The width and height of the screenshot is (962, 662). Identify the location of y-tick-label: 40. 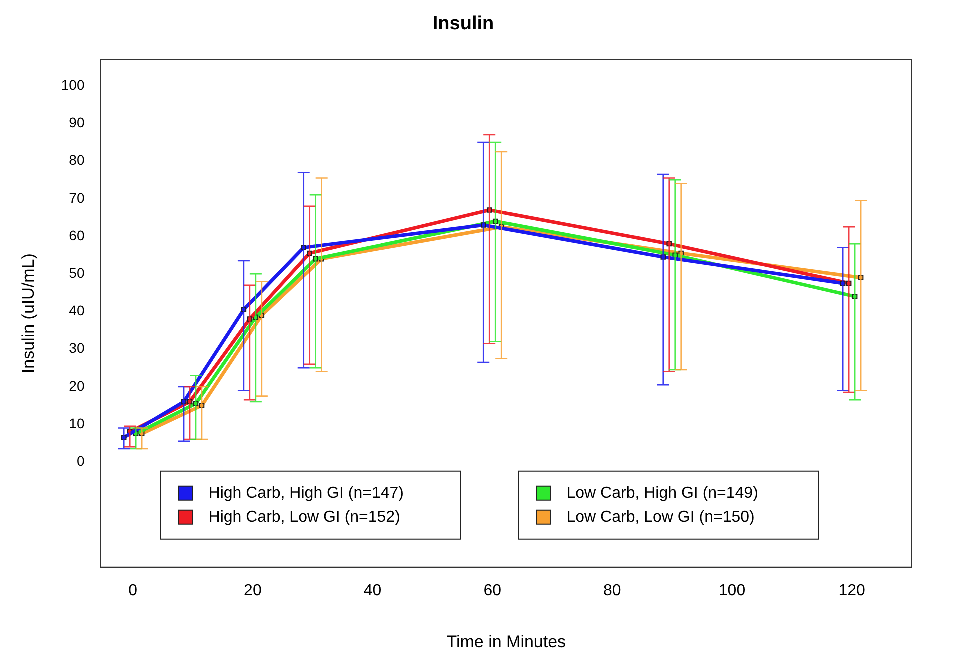
(77, 310).